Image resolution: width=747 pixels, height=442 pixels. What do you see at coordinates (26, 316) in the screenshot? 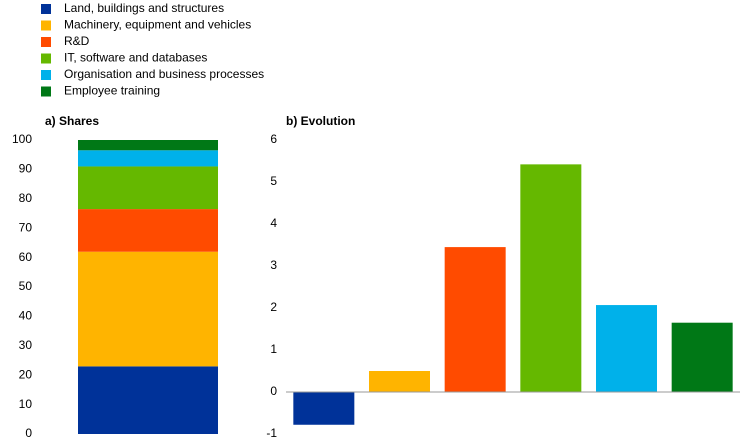
I see `y-tick-label: 40` at bounding box center [26, 316].